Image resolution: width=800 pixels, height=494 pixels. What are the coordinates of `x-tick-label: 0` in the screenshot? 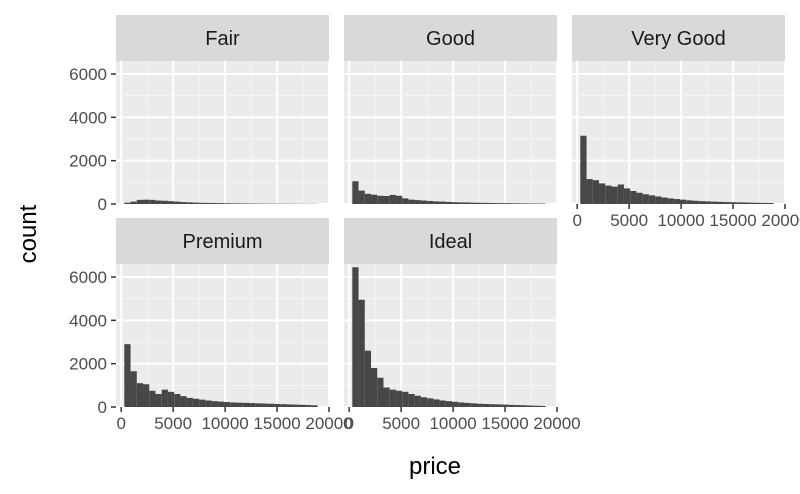 It's located at (120, 423).